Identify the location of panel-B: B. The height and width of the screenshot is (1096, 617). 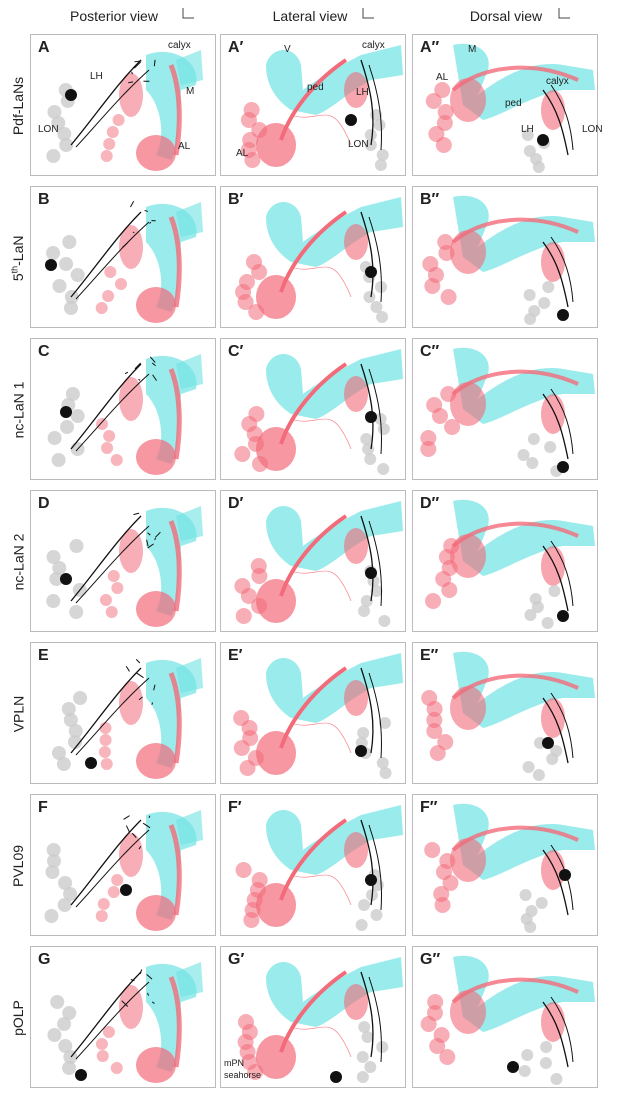
(123, 257).